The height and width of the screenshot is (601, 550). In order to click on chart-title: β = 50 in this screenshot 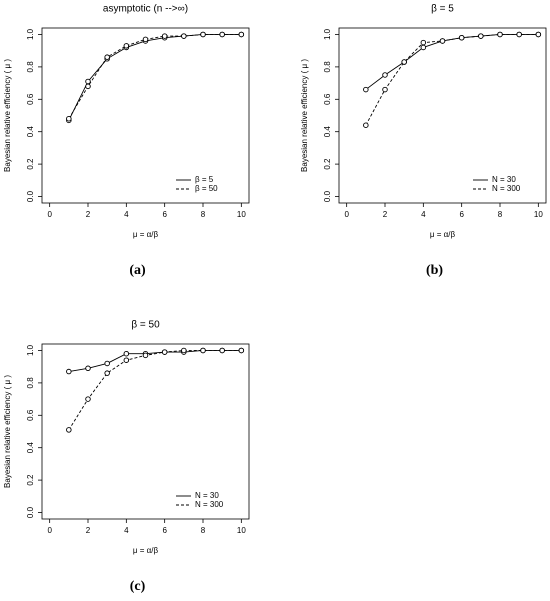, I will do `click(145, 325)`.